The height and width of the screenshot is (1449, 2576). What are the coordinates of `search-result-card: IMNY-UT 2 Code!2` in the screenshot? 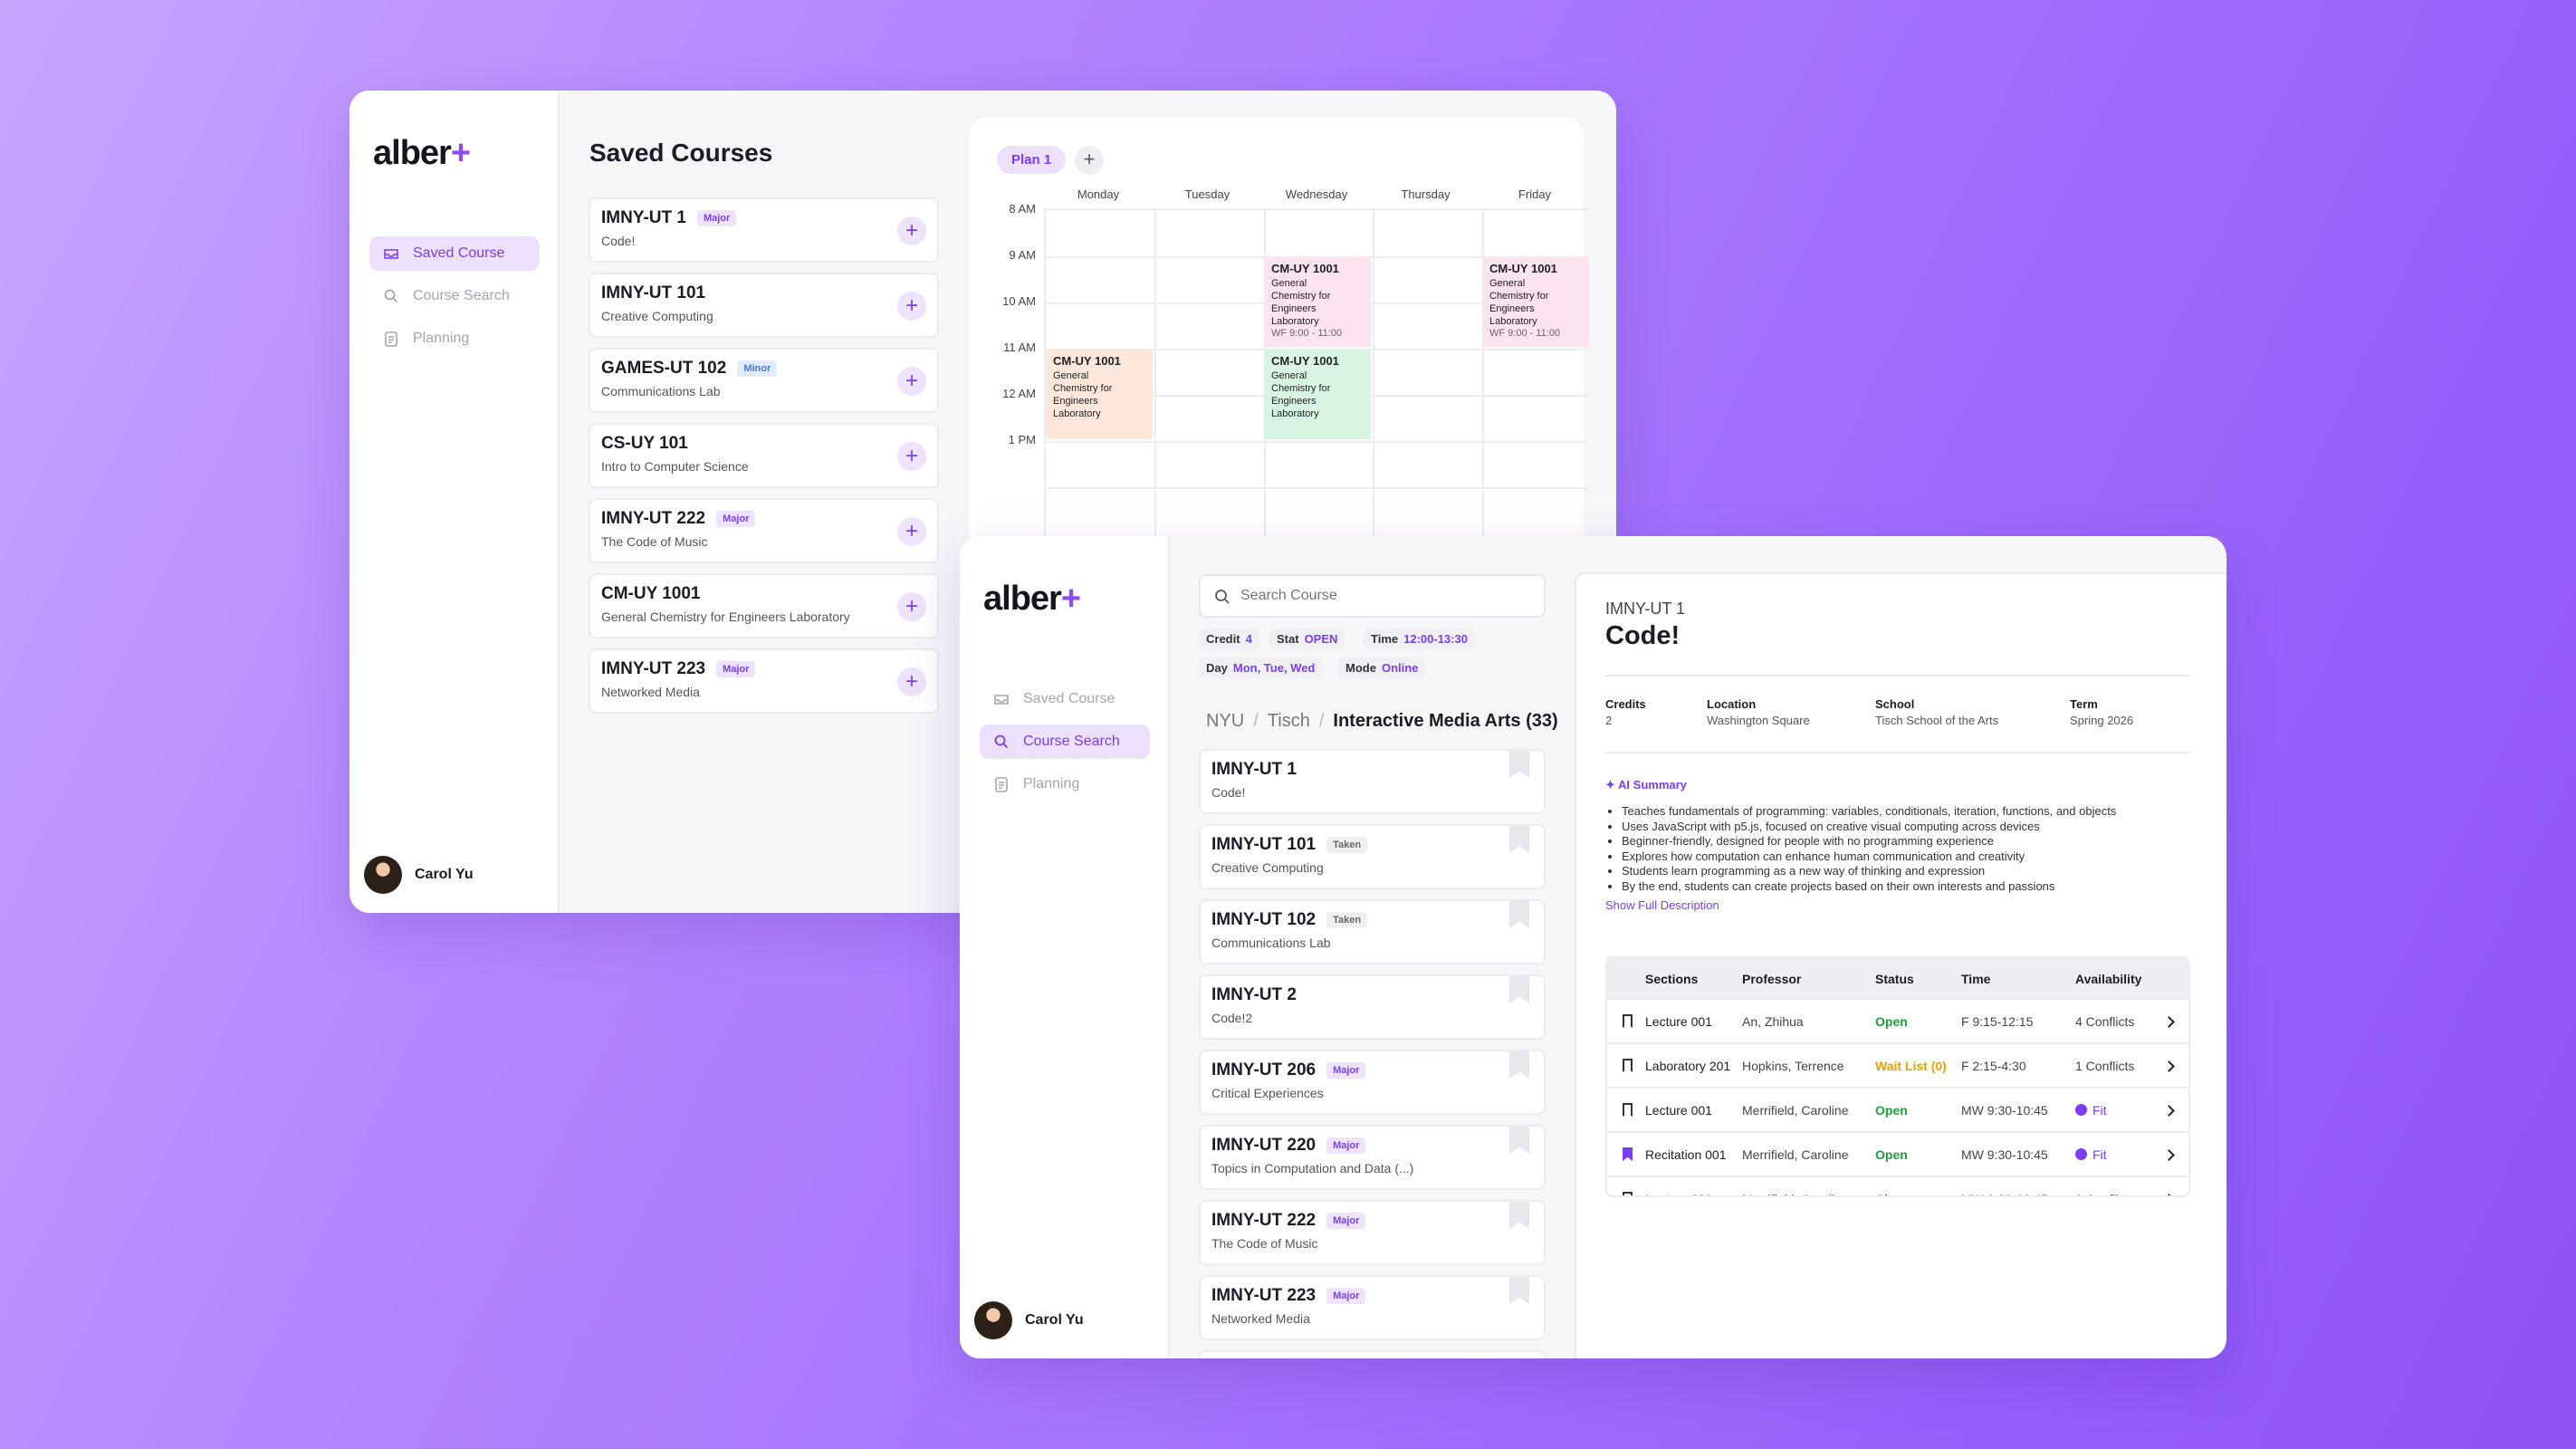 It's located at (1372, 1007).